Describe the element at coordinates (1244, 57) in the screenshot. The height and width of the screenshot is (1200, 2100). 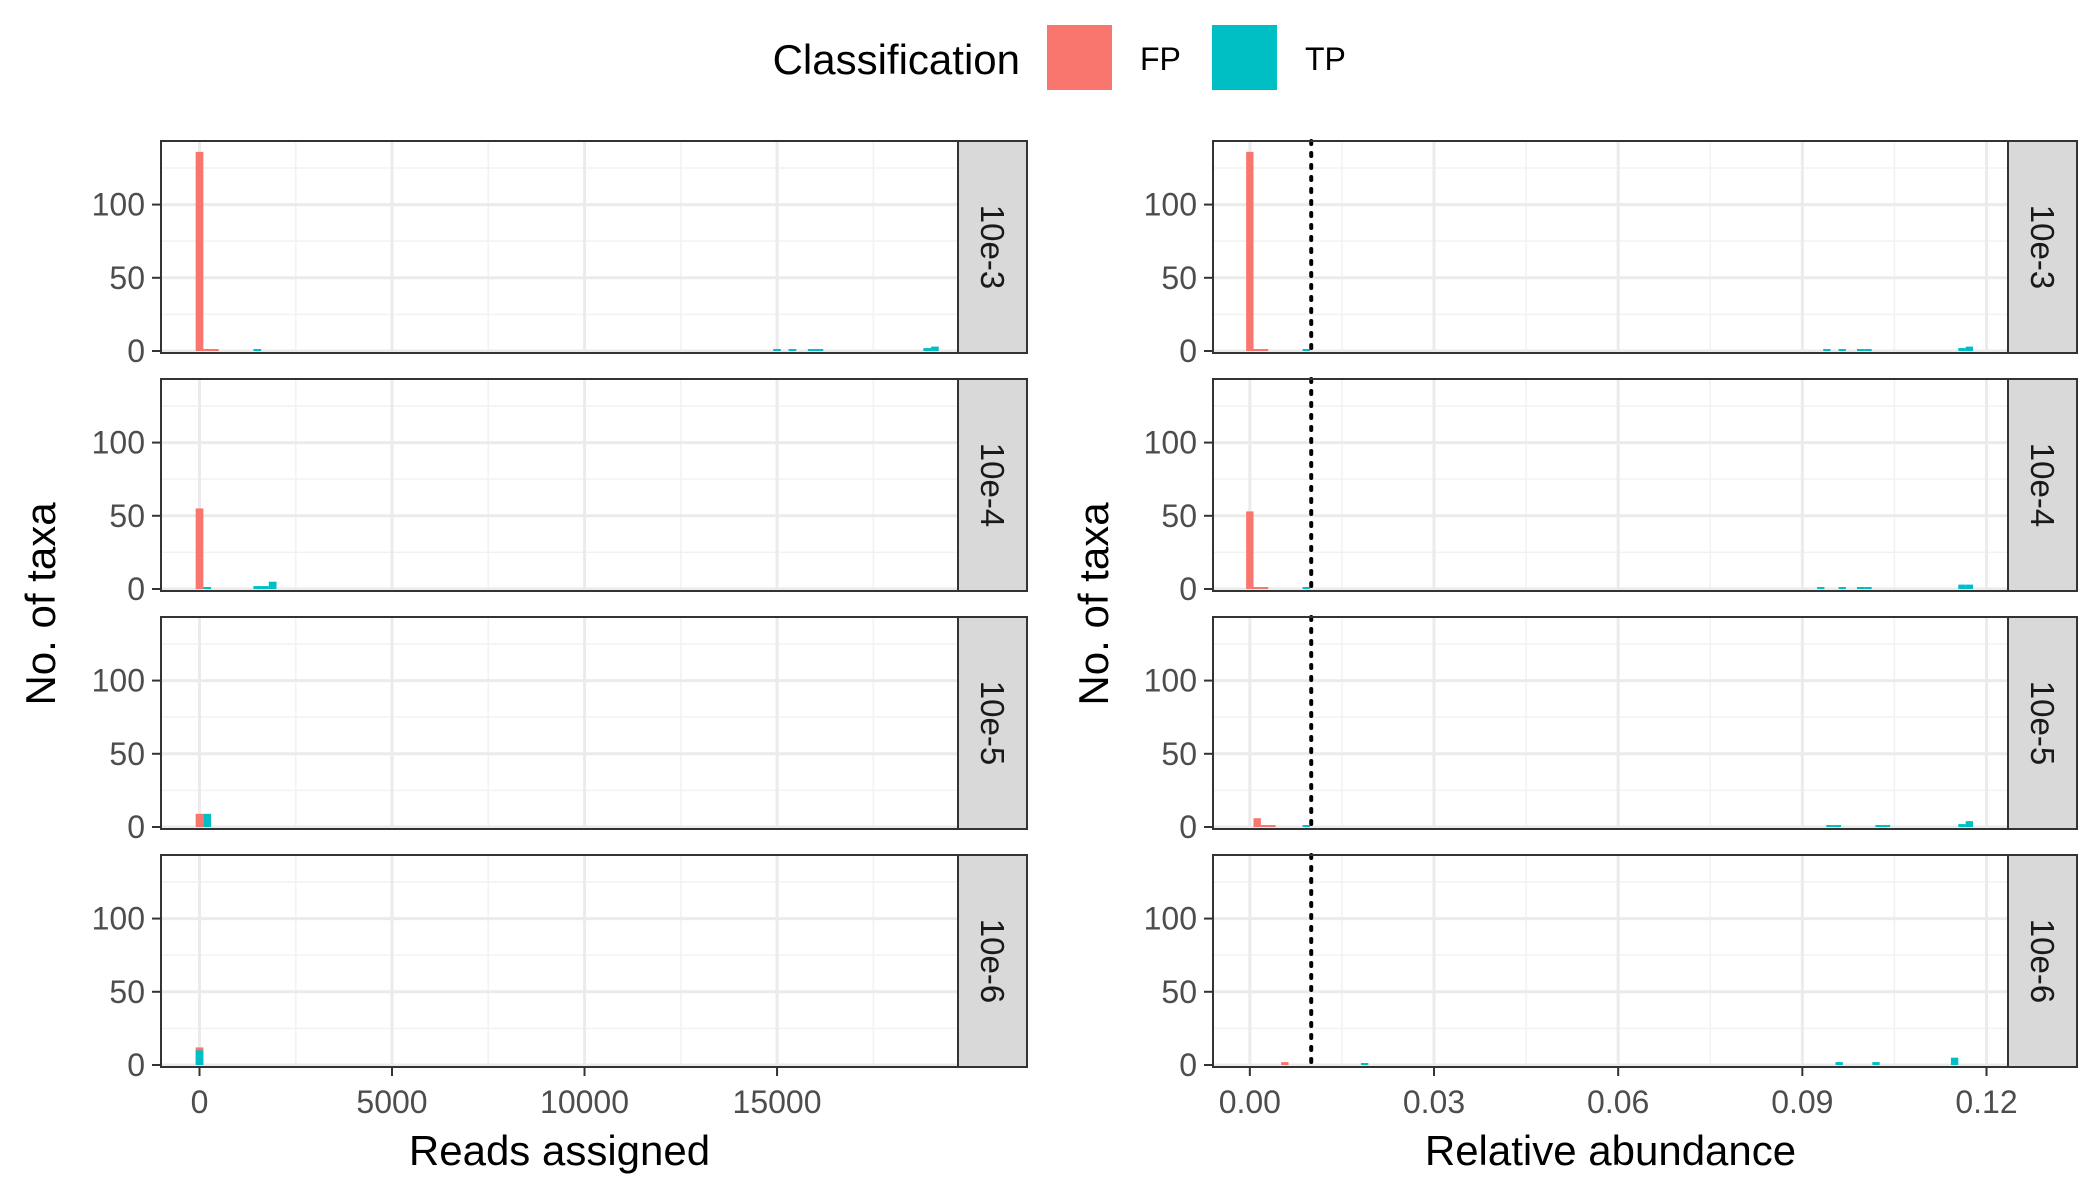
I see `legend-swatch-tp` at that location.